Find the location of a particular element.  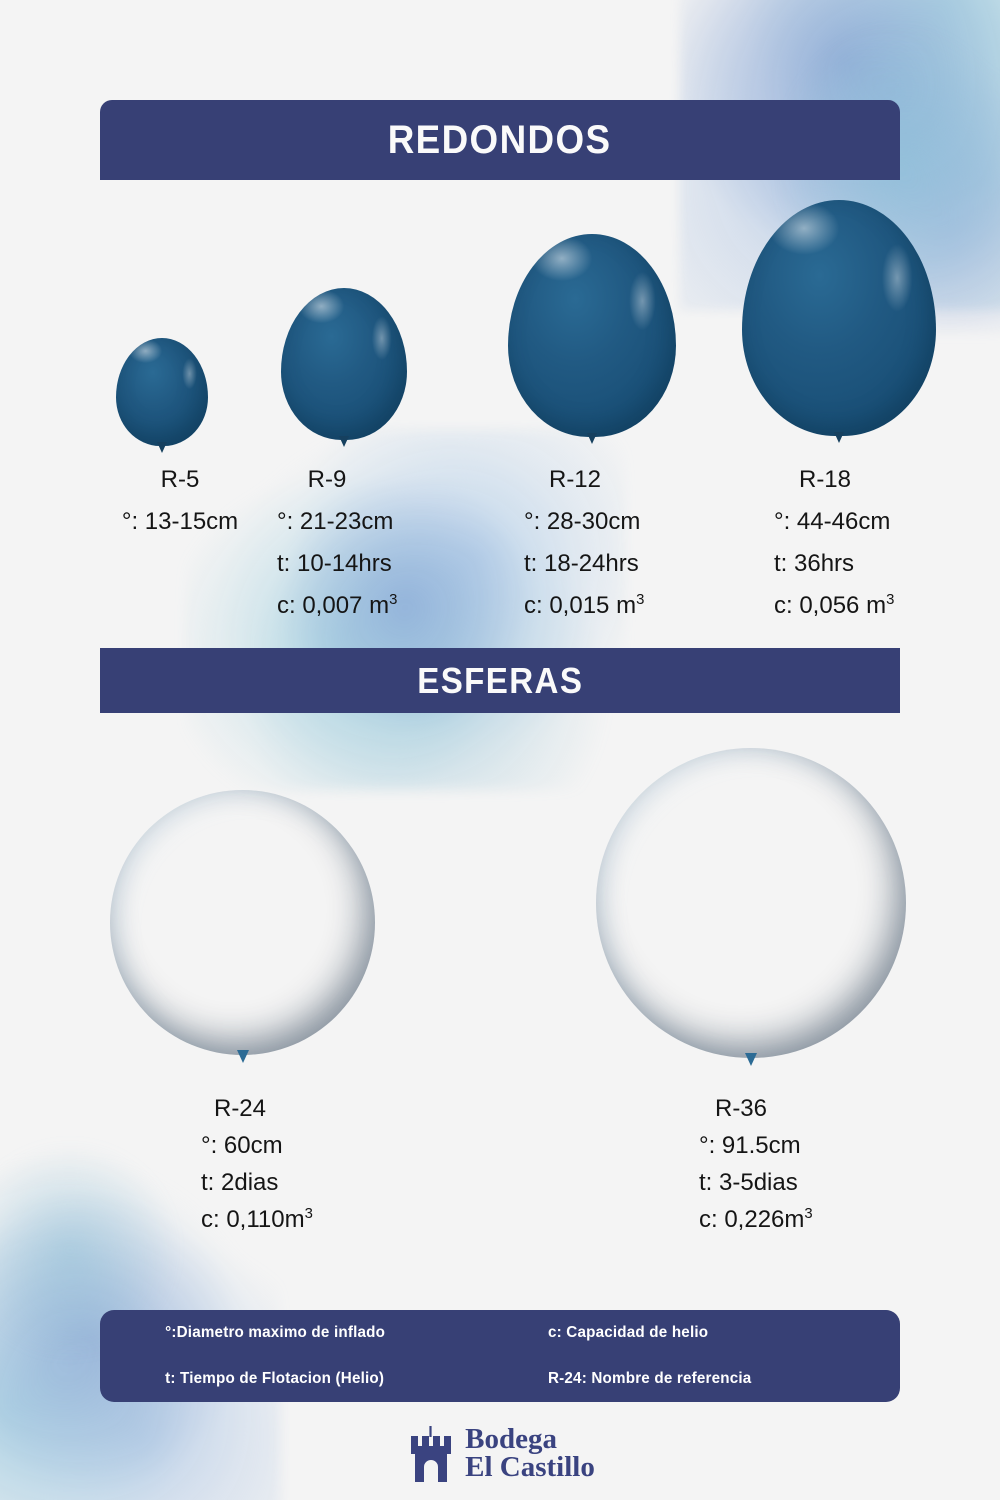

balloon-diameter: °: 60cm is located at coordinates (242, 1145).